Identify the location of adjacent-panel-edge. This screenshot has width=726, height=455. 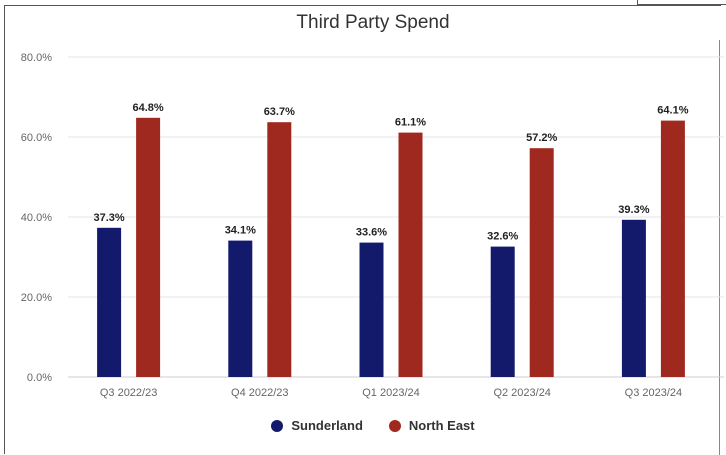
(681, 2).